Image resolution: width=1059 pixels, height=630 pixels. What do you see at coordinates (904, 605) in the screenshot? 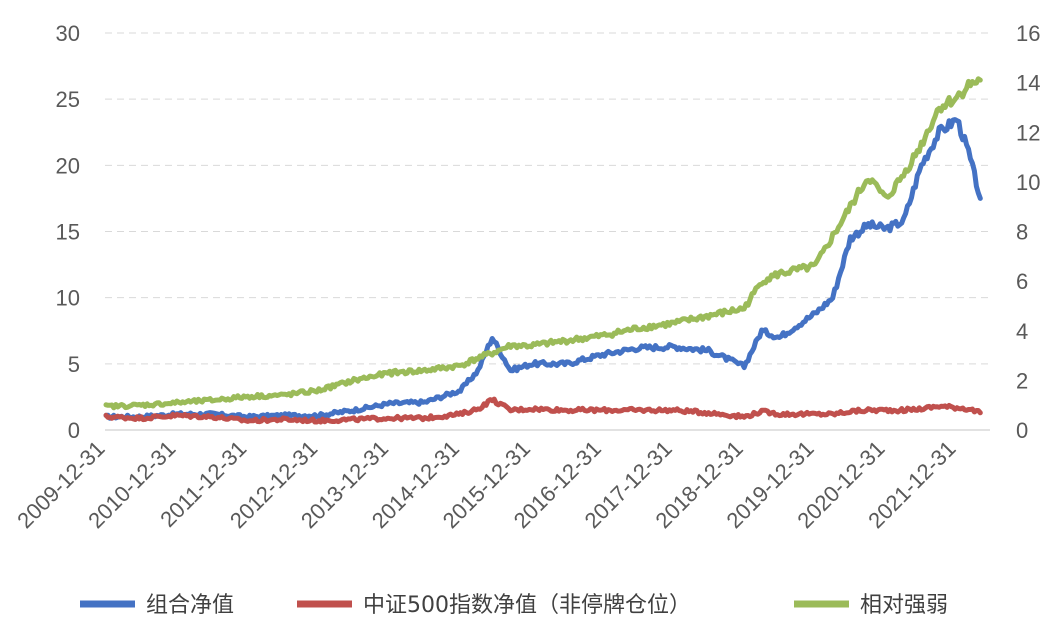
I see `legend-label: 相对强弱` at bounding box center [904, 605].